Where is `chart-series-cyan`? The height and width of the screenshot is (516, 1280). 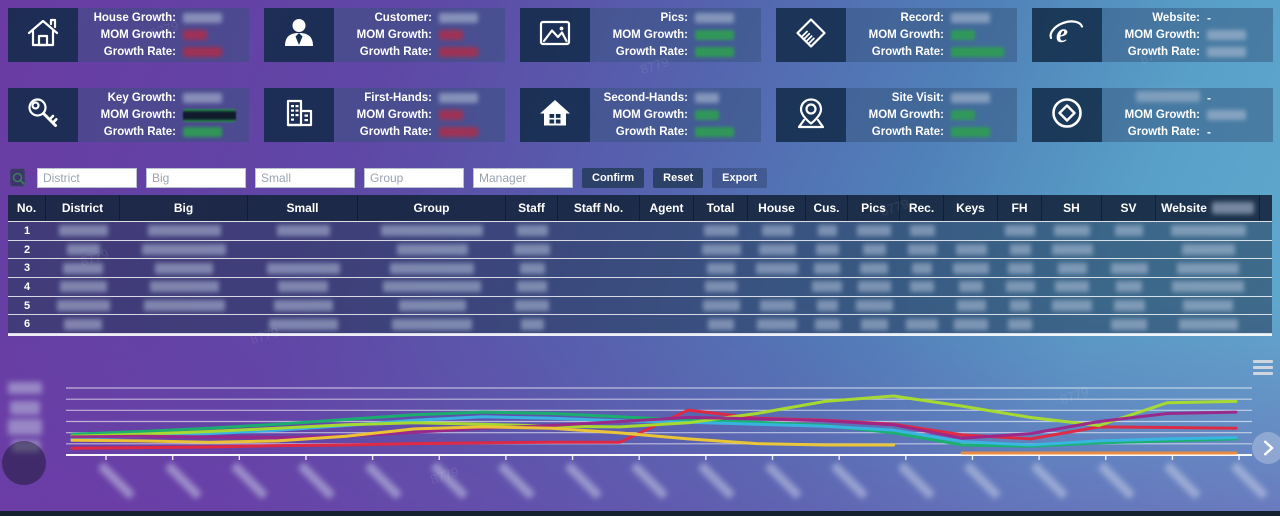
chart-series-cyan is located at coordinates (654, 431).